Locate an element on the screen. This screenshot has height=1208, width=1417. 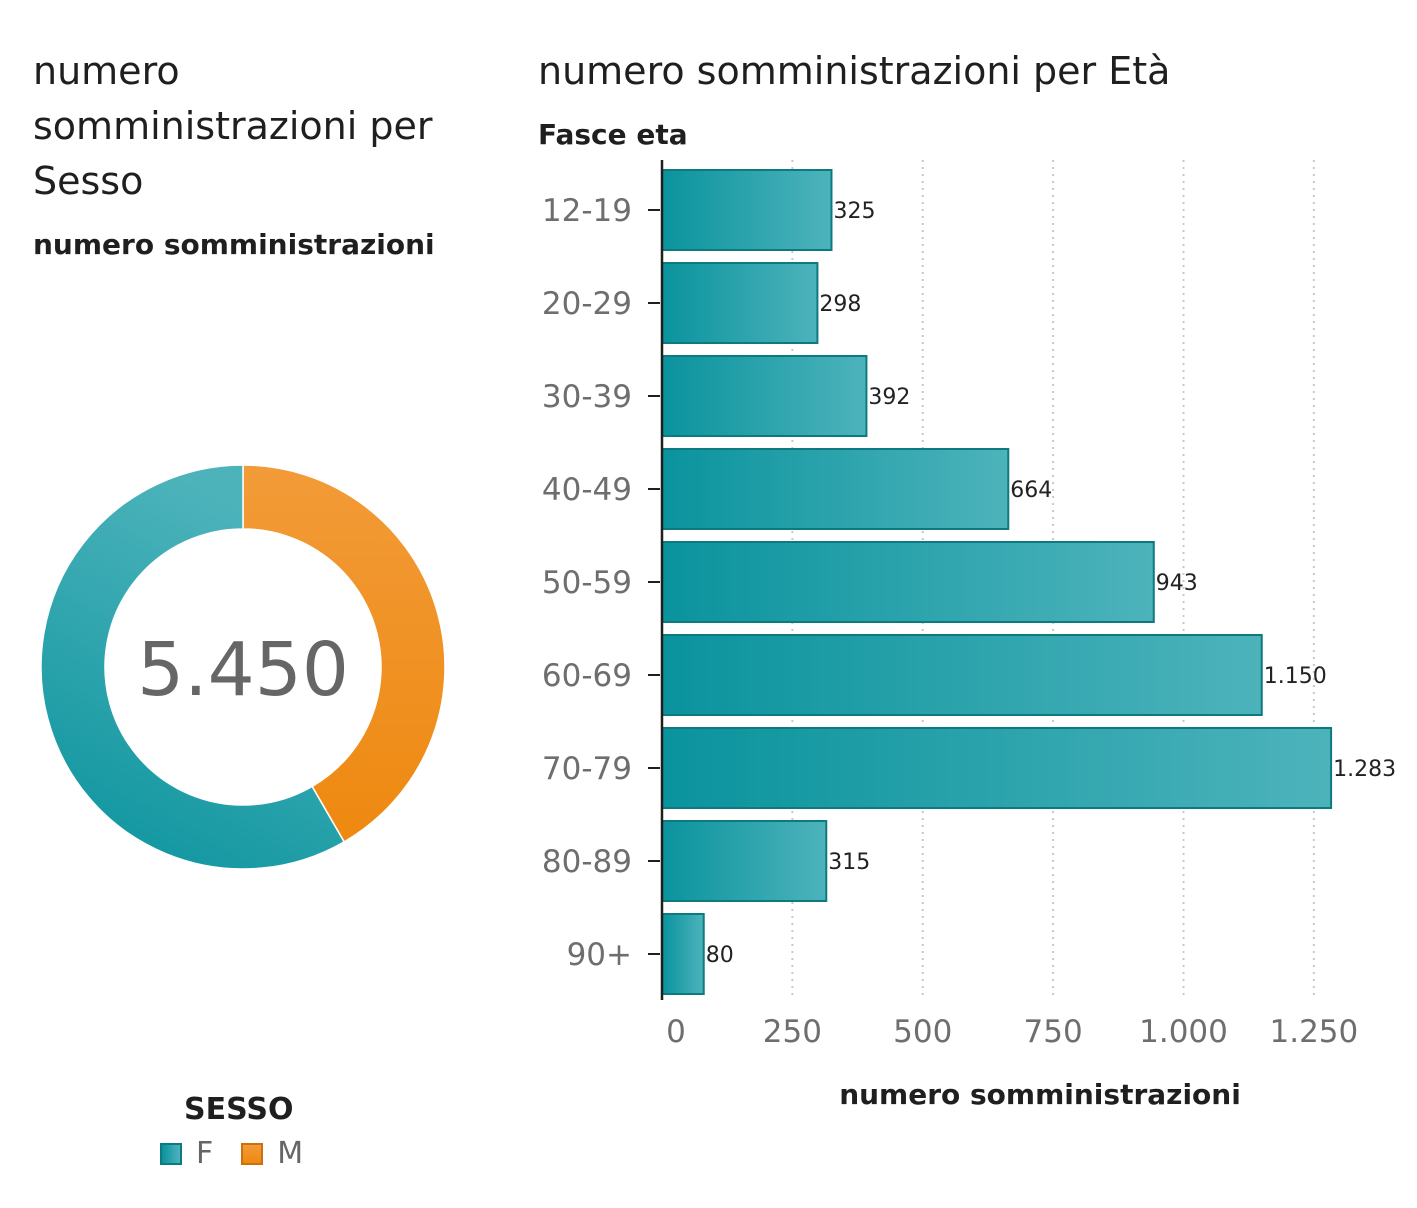
bar-chart-title: numero somministrazioni per Età is located at coordinates (854, 71).